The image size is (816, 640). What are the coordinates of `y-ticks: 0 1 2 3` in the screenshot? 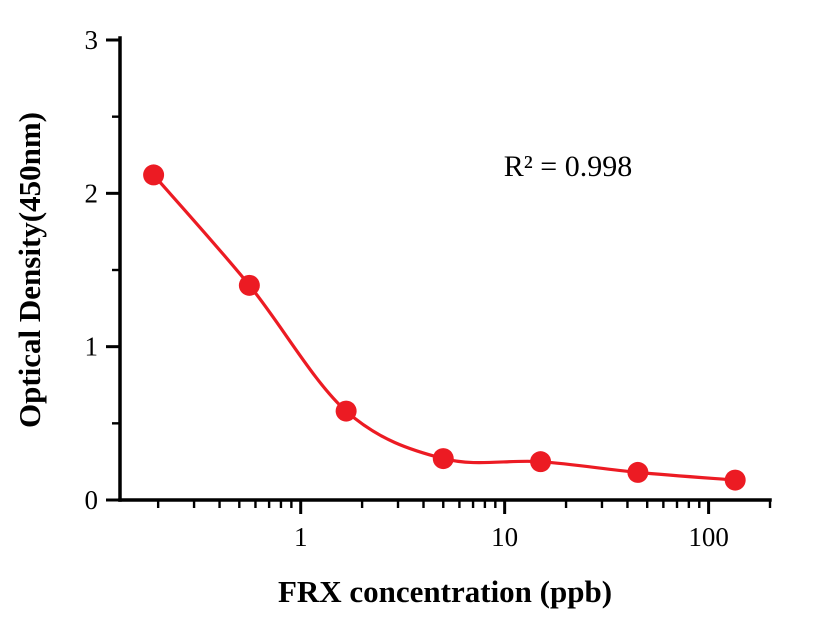 It's located at (102, 270).